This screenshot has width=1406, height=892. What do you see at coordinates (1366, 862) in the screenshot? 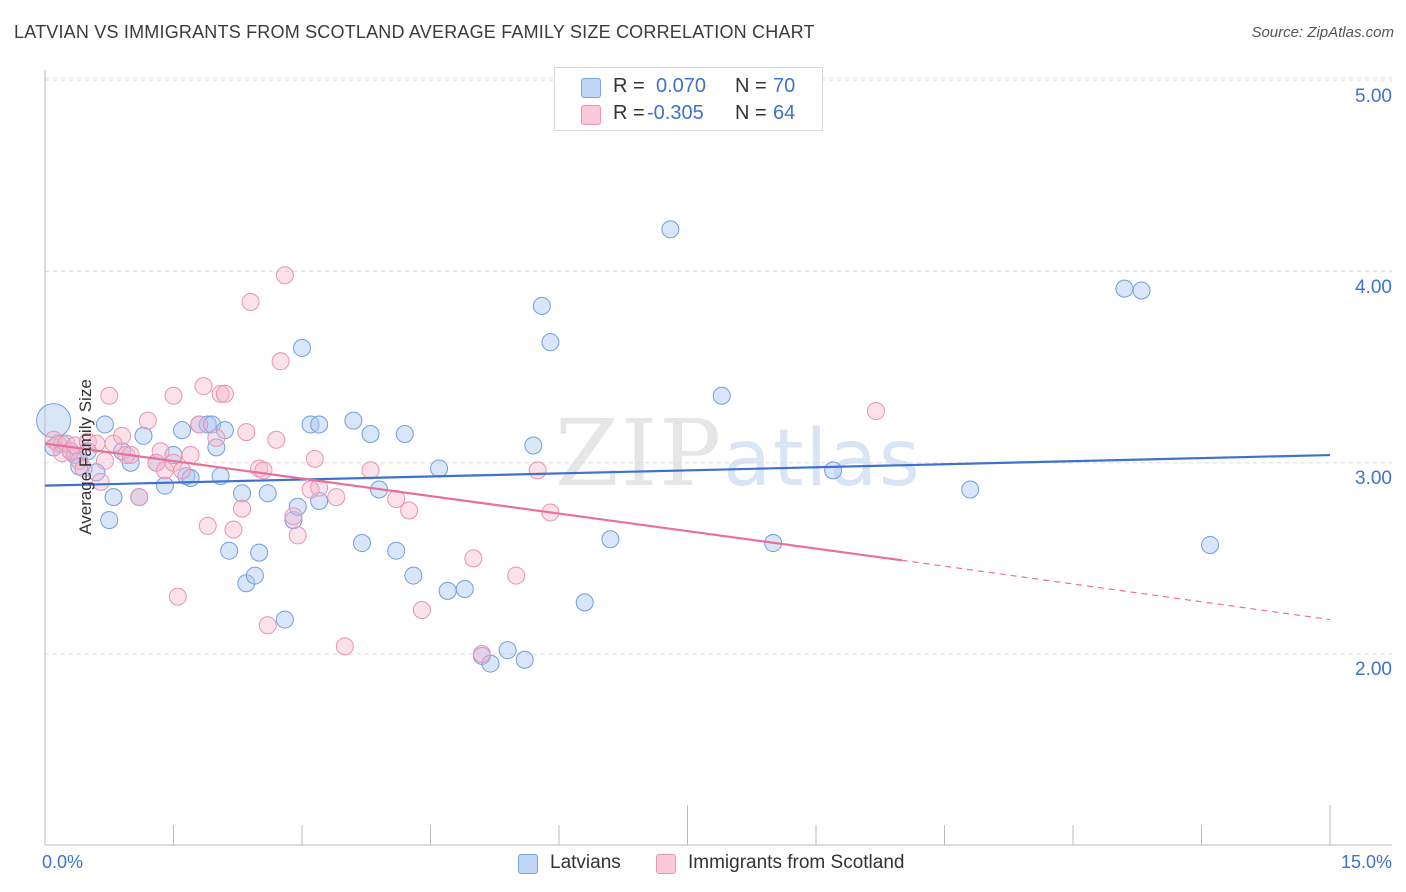
I see `x-tick-label-max: 15.0%` at bounding box center [1366, 862].